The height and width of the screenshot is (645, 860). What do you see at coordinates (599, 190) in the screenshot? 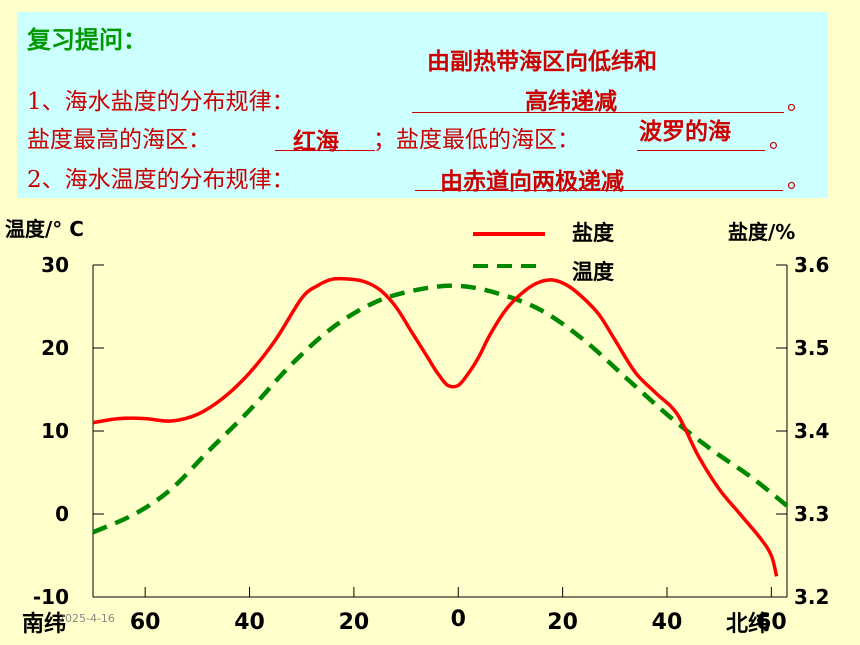
I see `q2-underline` at bounding box center [599, 190].